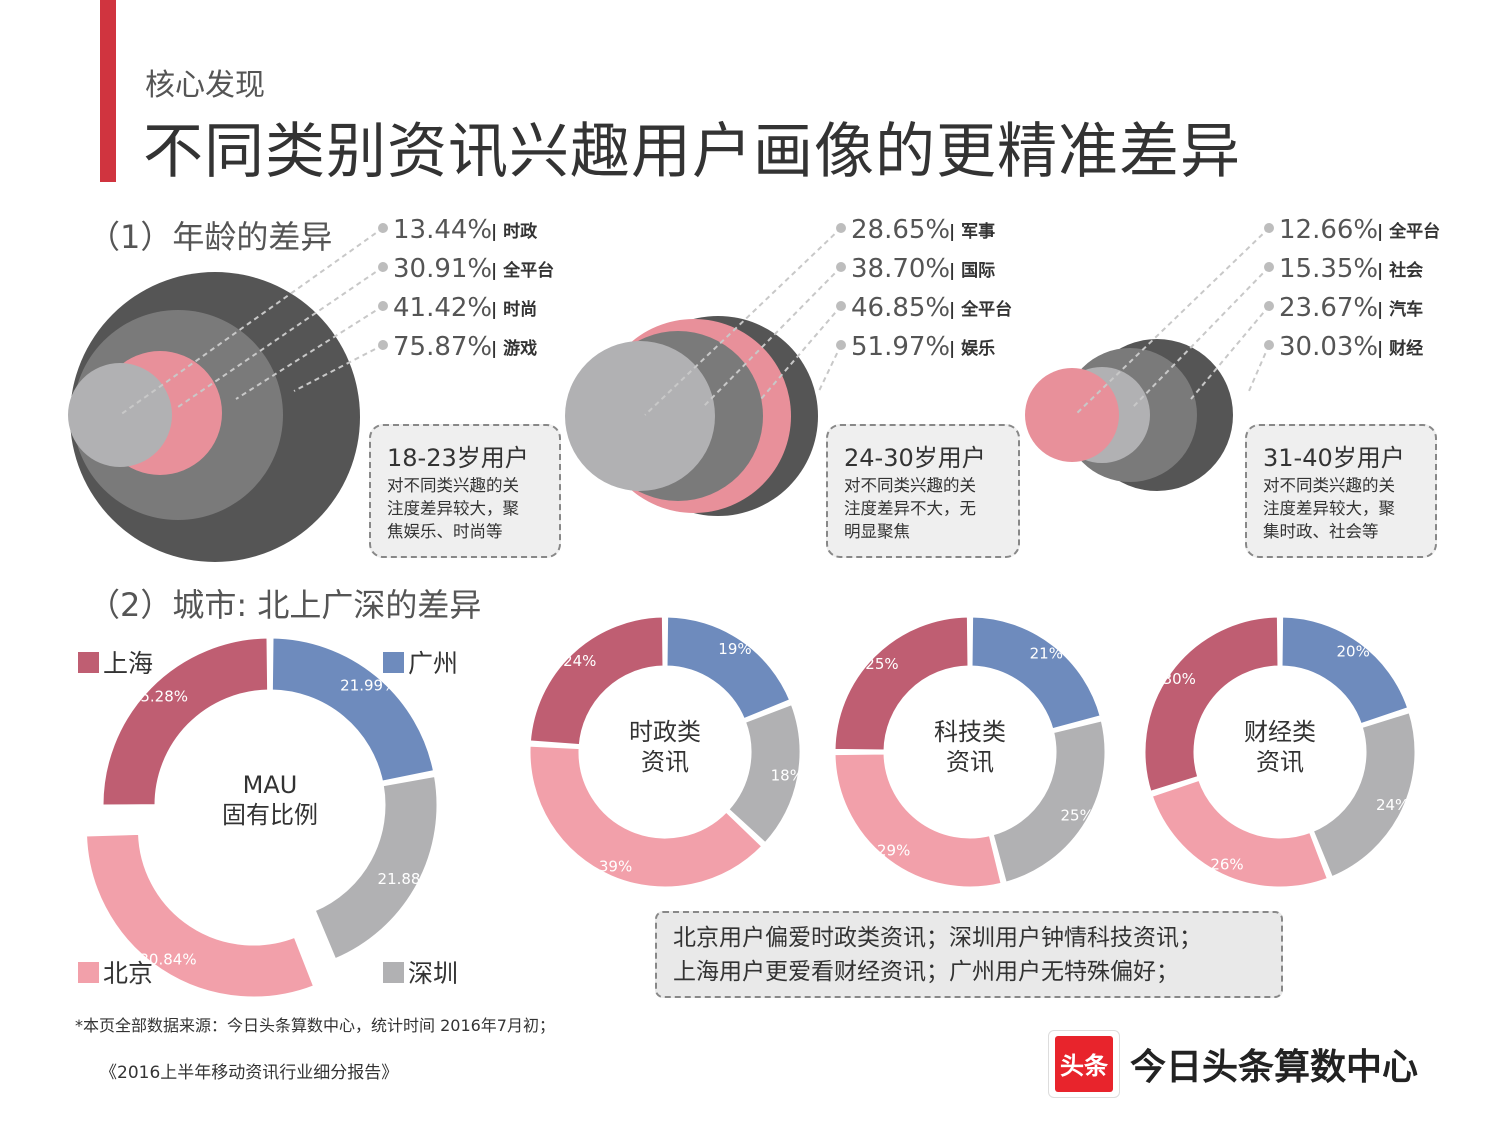 The width and height of the screenshot is (1500, 1125). Describe the element at coordinates (1328, 230) in the screenshot. I see `value-label: 12.66%` at that location.